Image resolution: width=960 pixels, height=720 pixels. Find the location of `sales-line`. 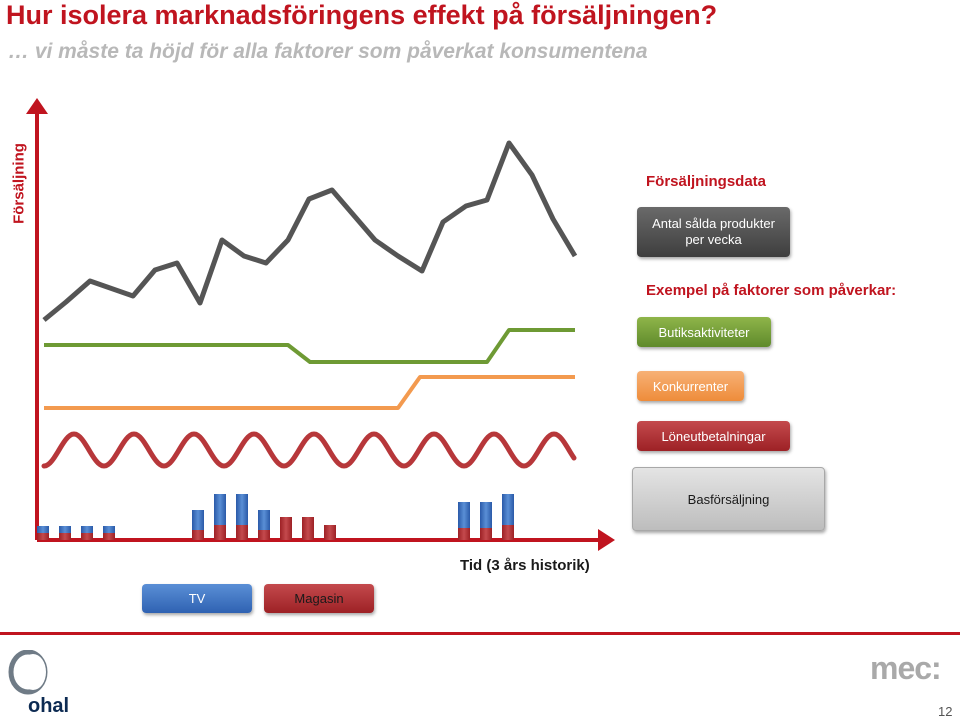

sales-line is located at coordinates (310, 231).